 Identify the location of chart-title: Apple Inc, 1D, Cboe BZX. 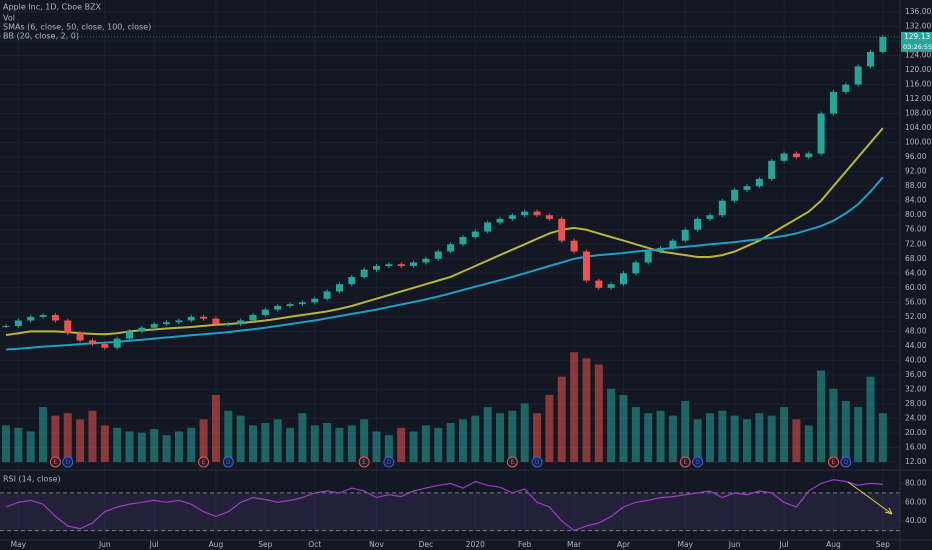
(52, 7).